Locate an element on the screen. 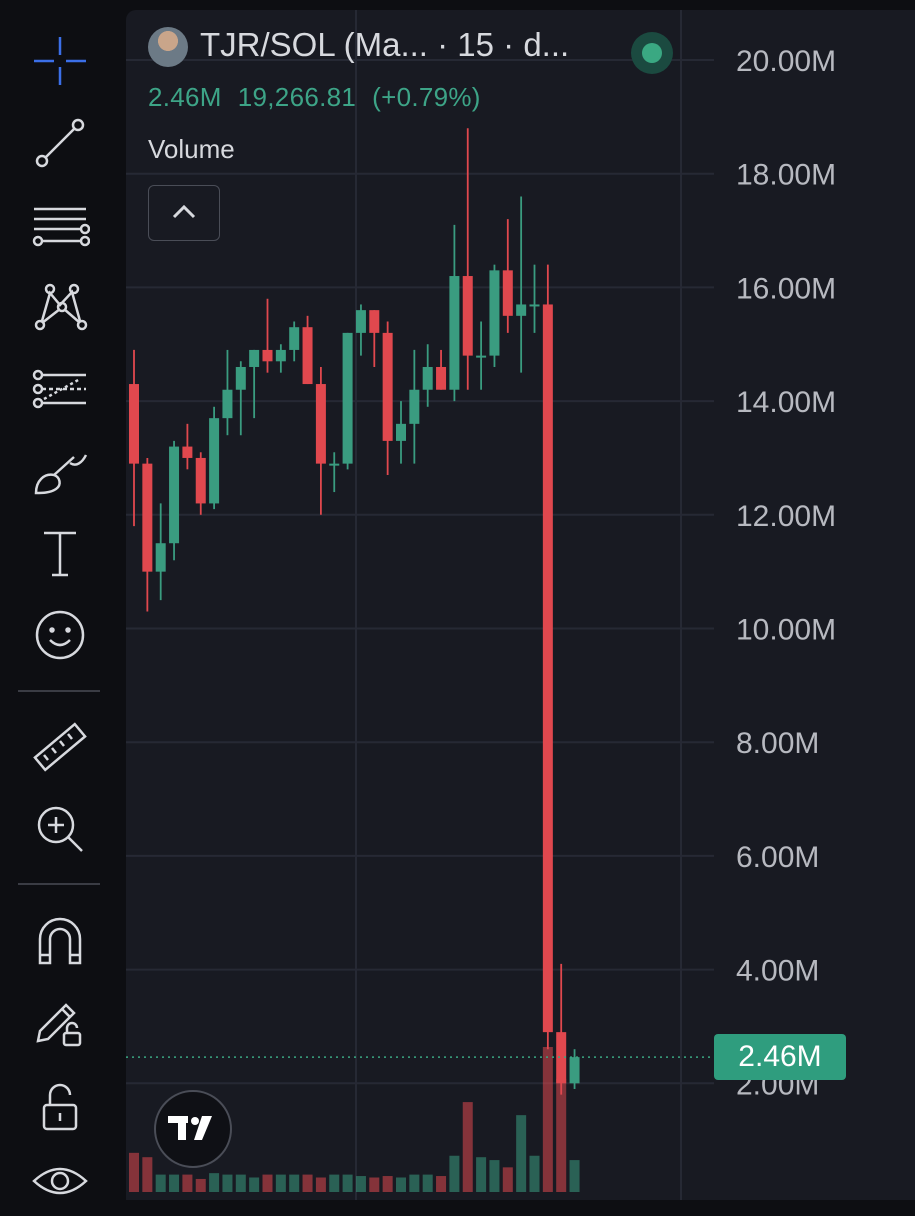  pattern-icon is located at coordinates (60, 307).